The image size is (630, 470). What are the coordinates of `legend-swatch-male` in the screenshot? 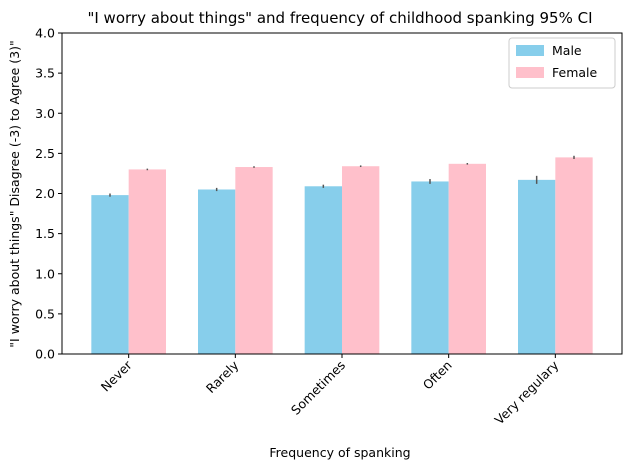 It's located at (530, 50).